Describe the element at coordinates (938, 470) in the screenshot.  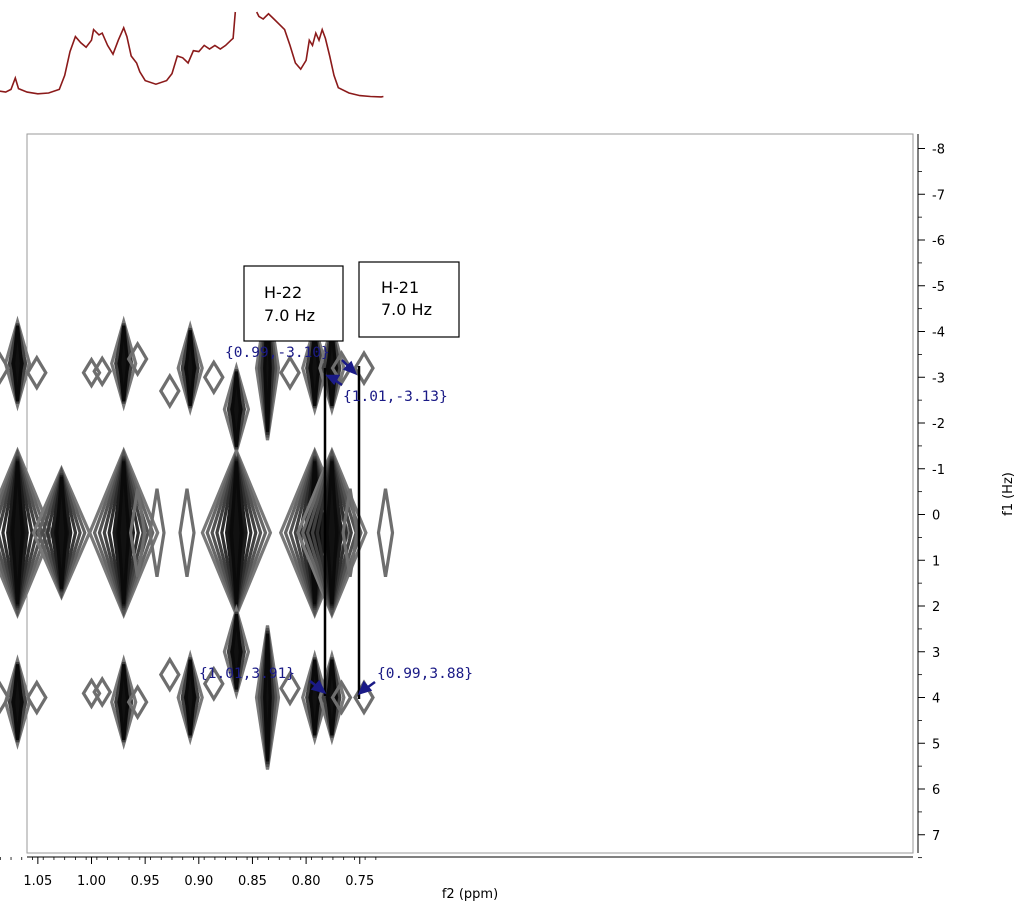
I see `y-tick-label: -1` at that location.